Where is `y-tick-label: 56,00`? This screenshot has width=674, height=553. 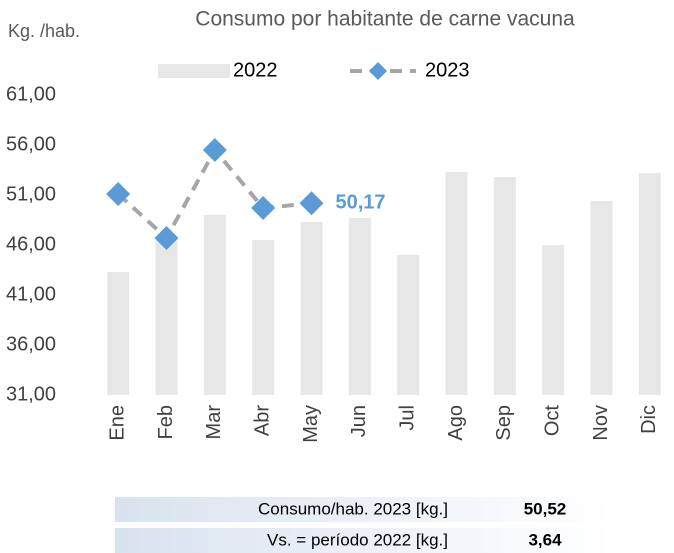 y-tick-label: 56,00 is located at coordinates (31, 144).